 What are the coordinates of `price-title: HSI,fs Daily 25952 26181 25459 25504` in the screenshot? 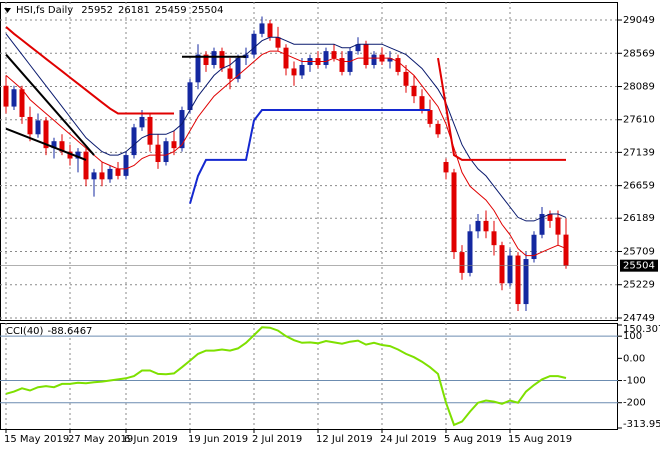 It's located at (119, 10).